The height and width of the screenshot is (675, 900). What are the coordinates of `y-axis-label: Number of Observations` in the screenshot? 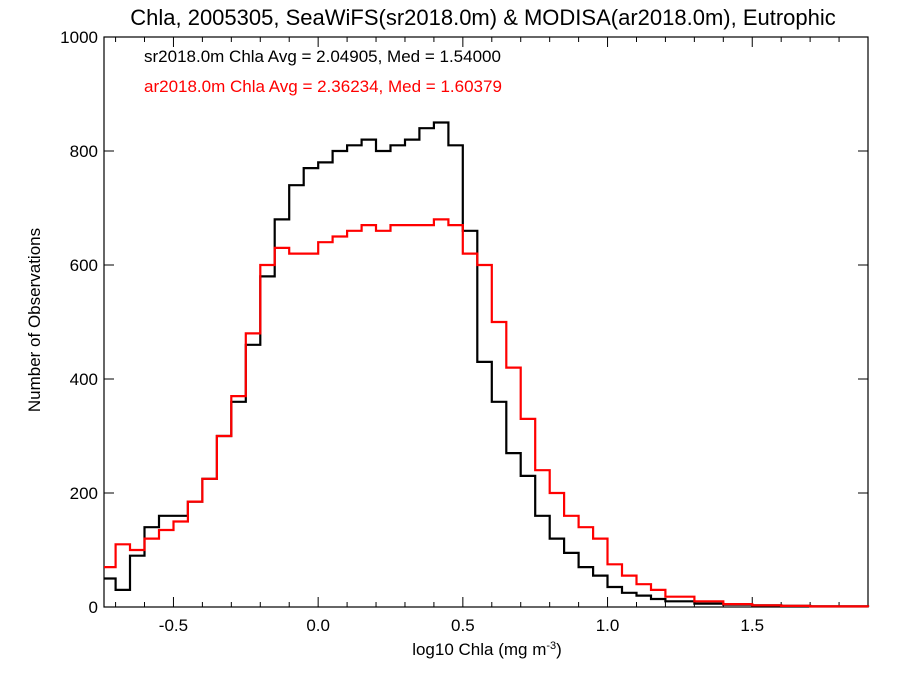 It's located at (34, 320).